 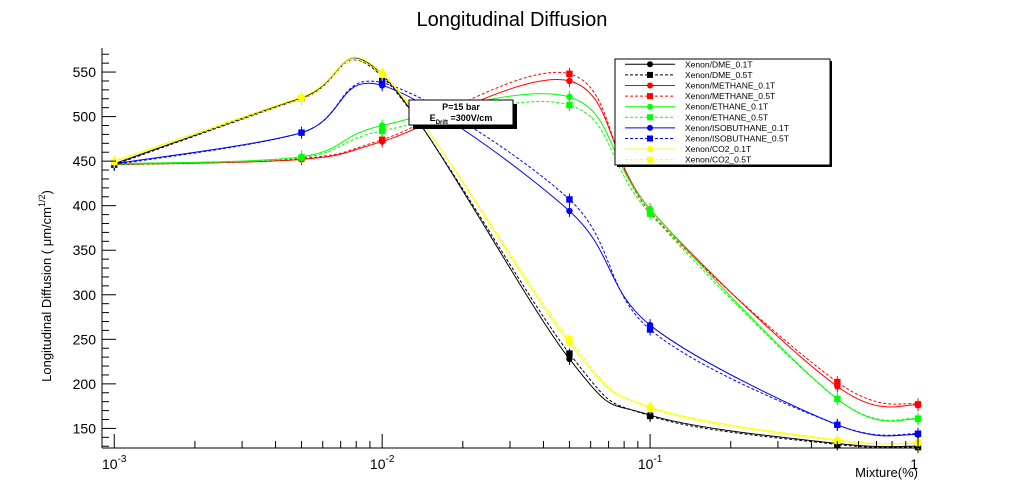 I want to click on x-tick-label: 1, so click(x=914, y=464).